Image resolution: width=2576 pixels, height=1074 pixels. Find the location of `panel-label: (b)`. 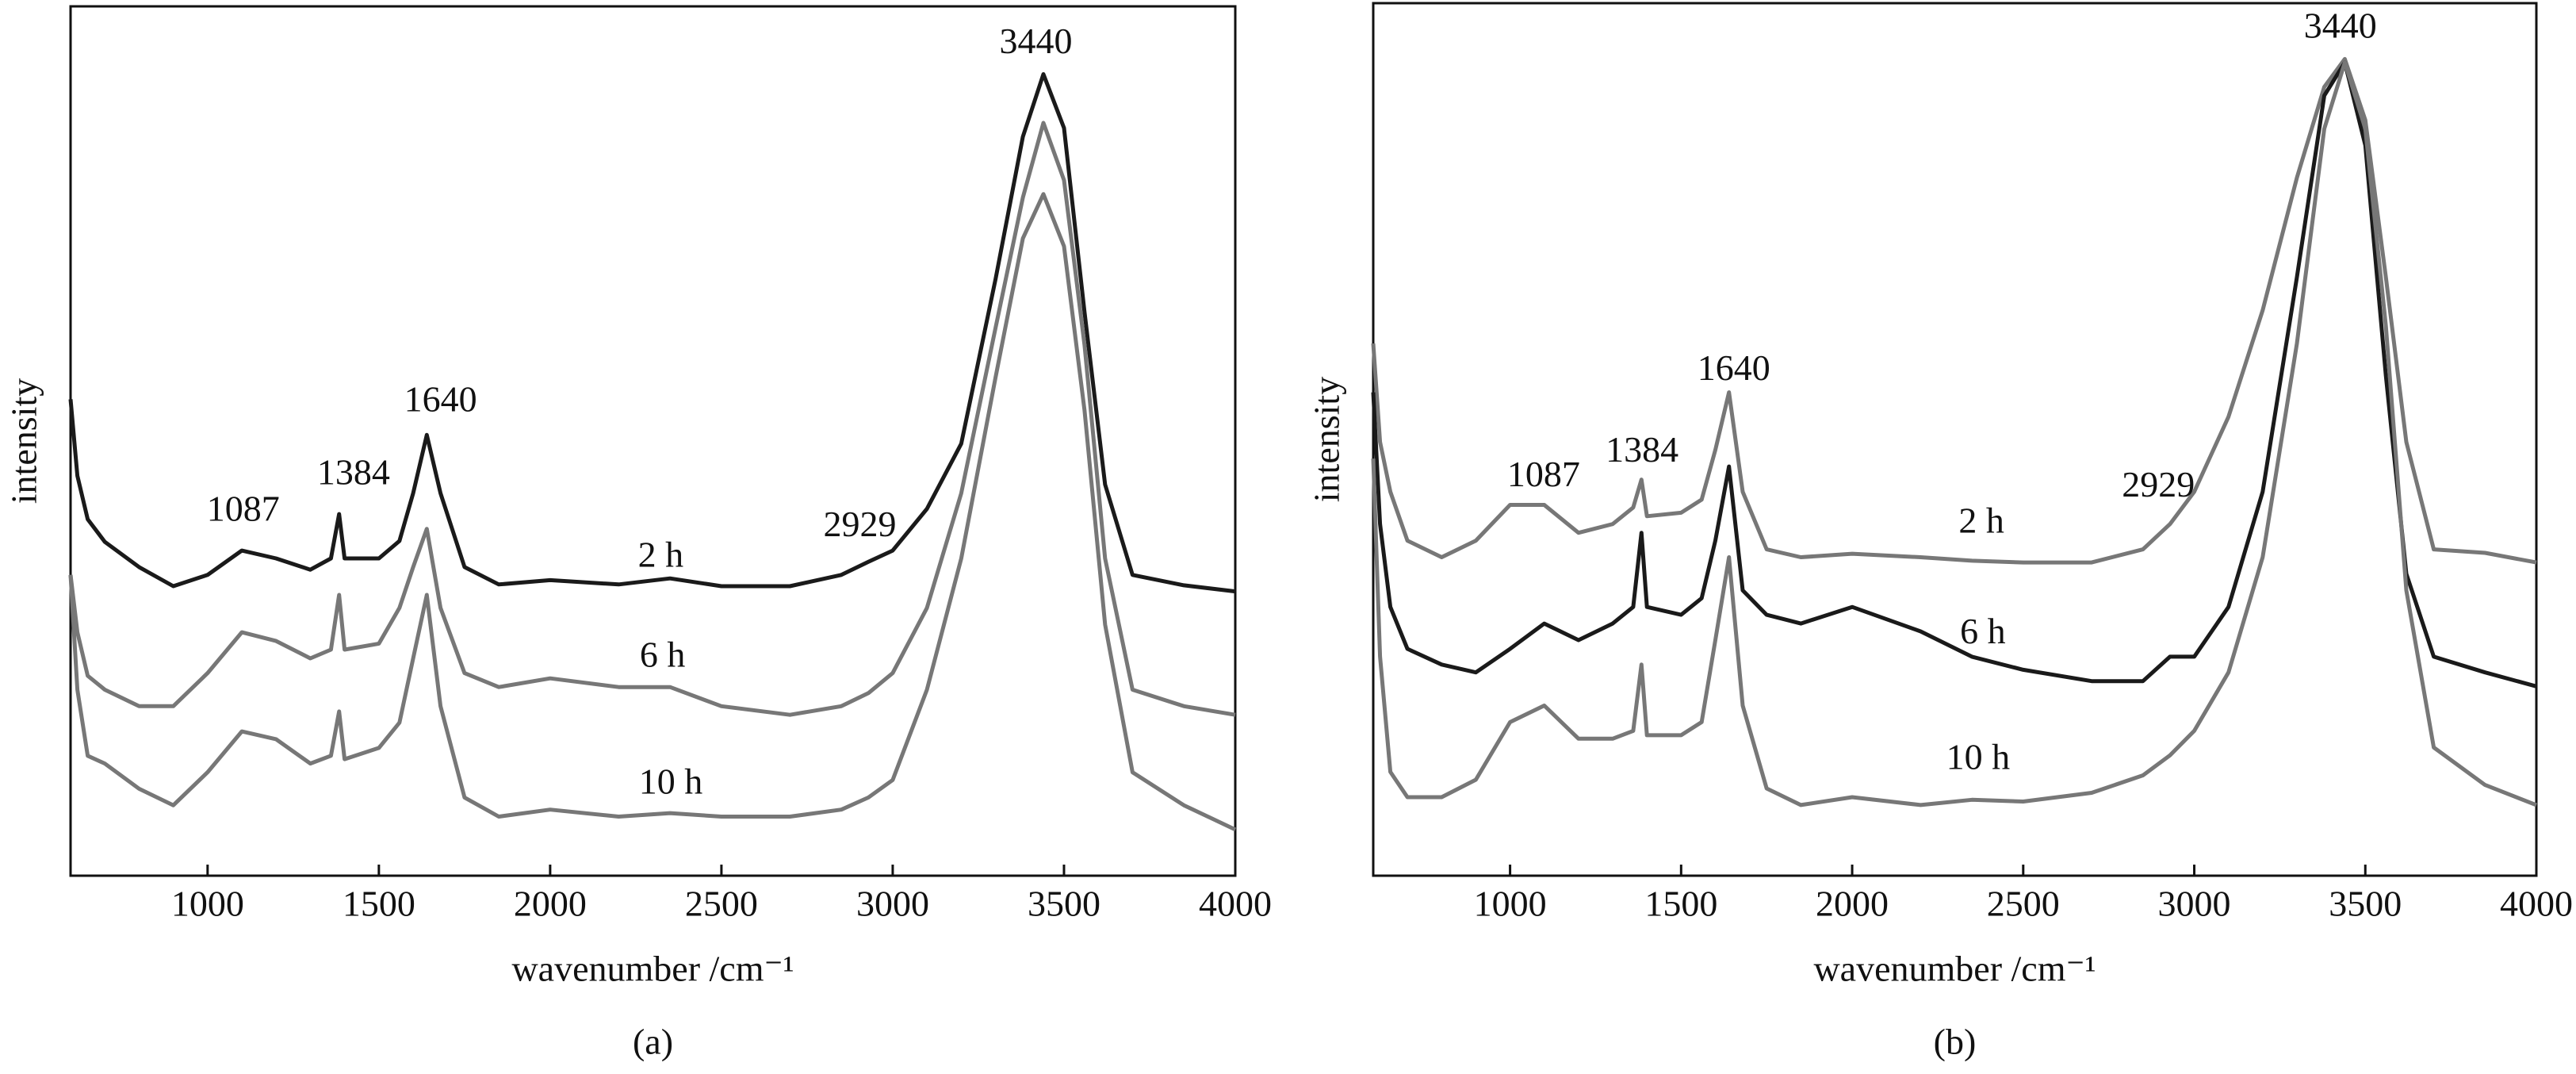

panel-label: (b) is located at coordinates (1955, 1042).